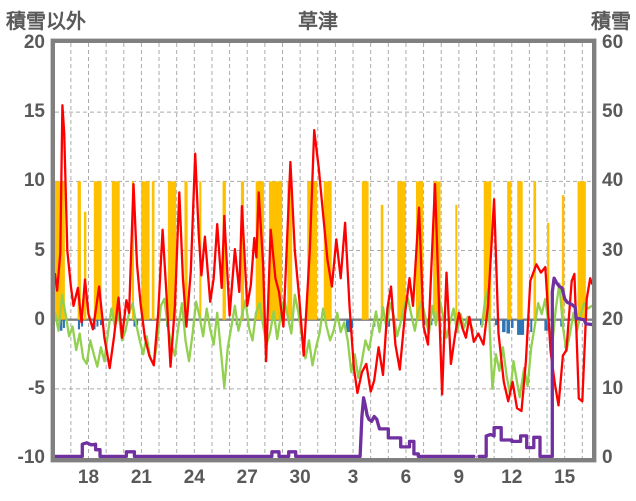  I want to click on x-axis-tick: 30, so click(300, 477).